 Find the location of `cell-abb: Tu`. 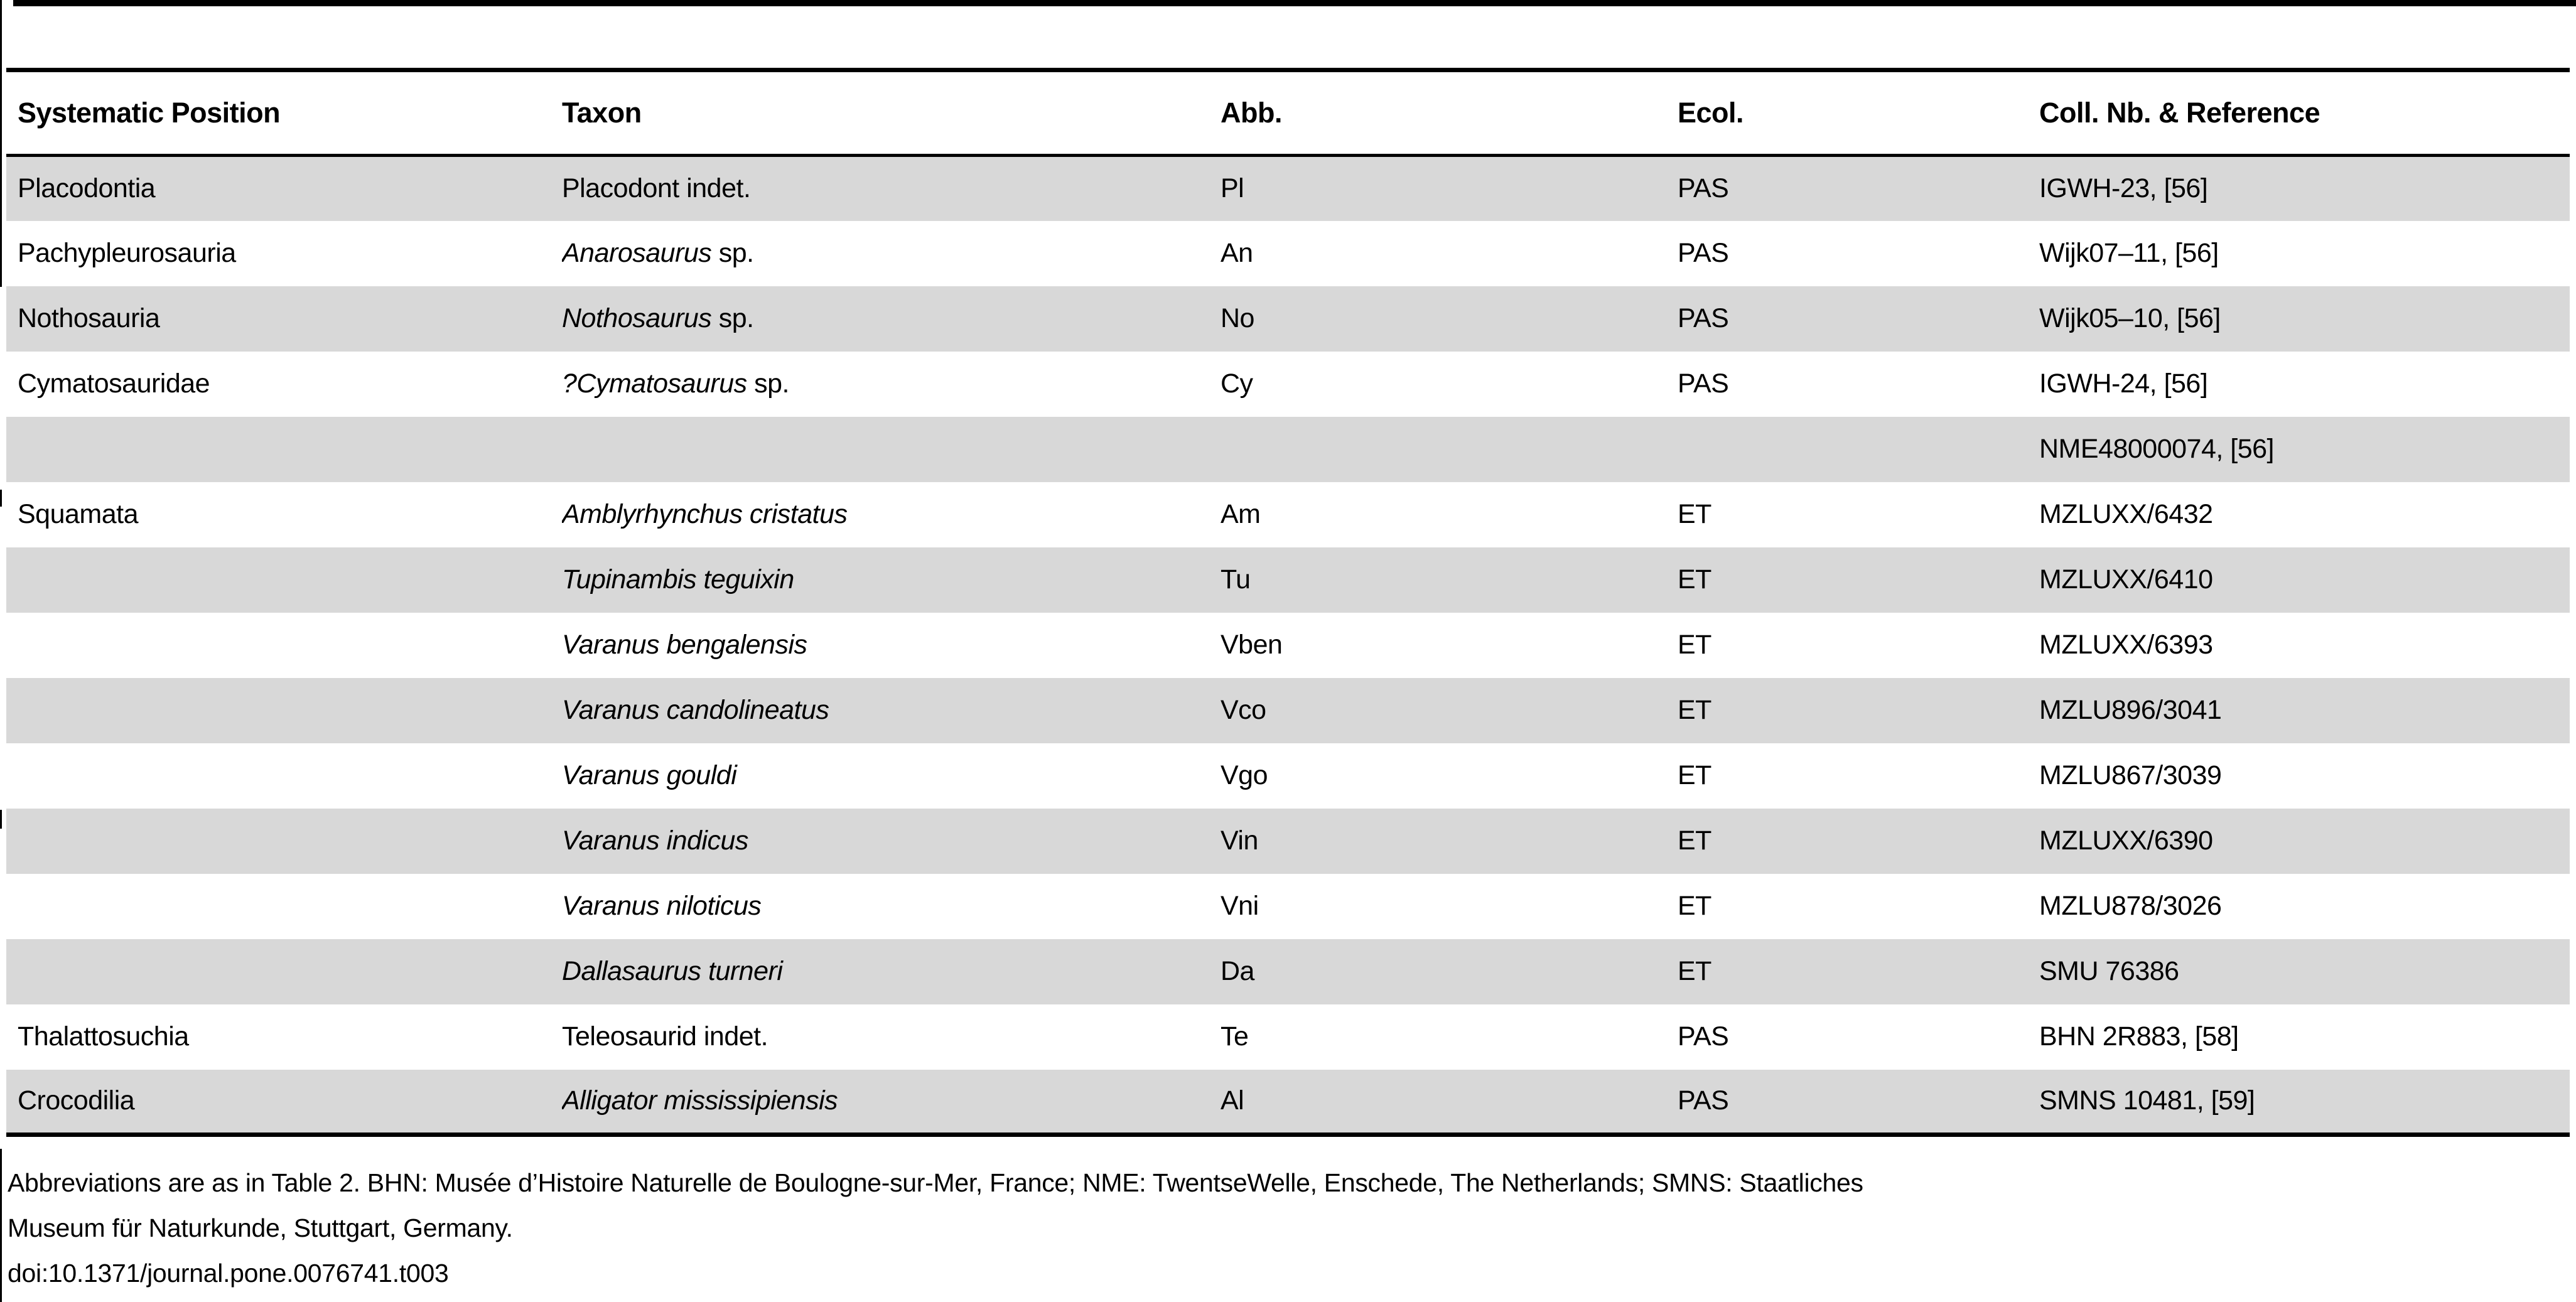

cell-abb: Tu is located at coordinates (1236, 579).